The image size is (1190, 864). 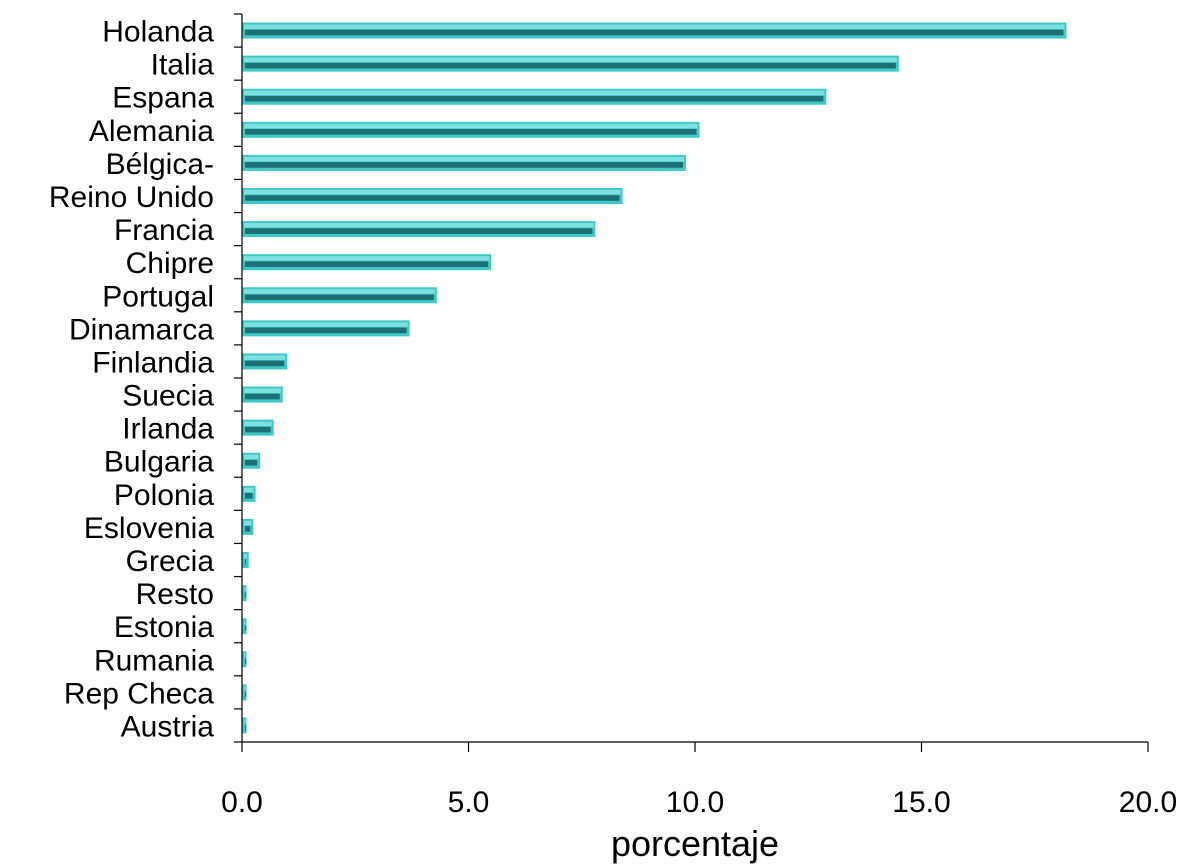 I want to click on category-label: Austria, so click(x=168, y=726).